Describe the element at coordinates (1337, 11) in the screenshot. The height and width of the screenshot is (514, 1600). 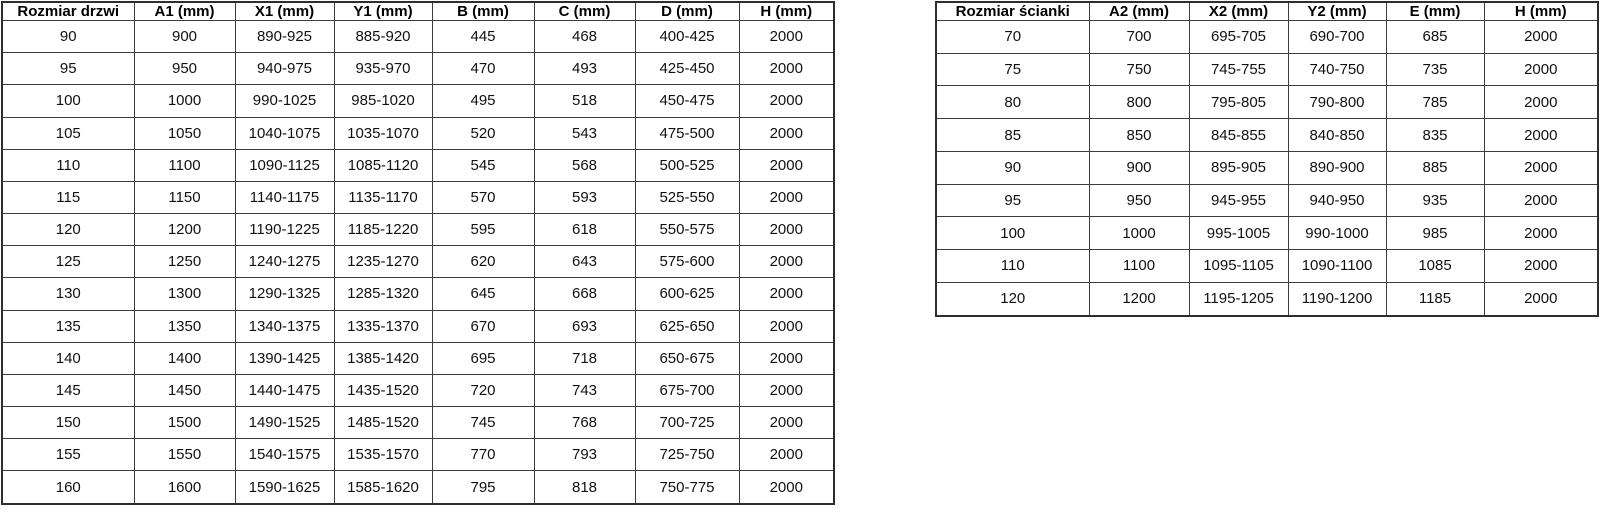
I see `column-header: Y2 (mm)` at that location.